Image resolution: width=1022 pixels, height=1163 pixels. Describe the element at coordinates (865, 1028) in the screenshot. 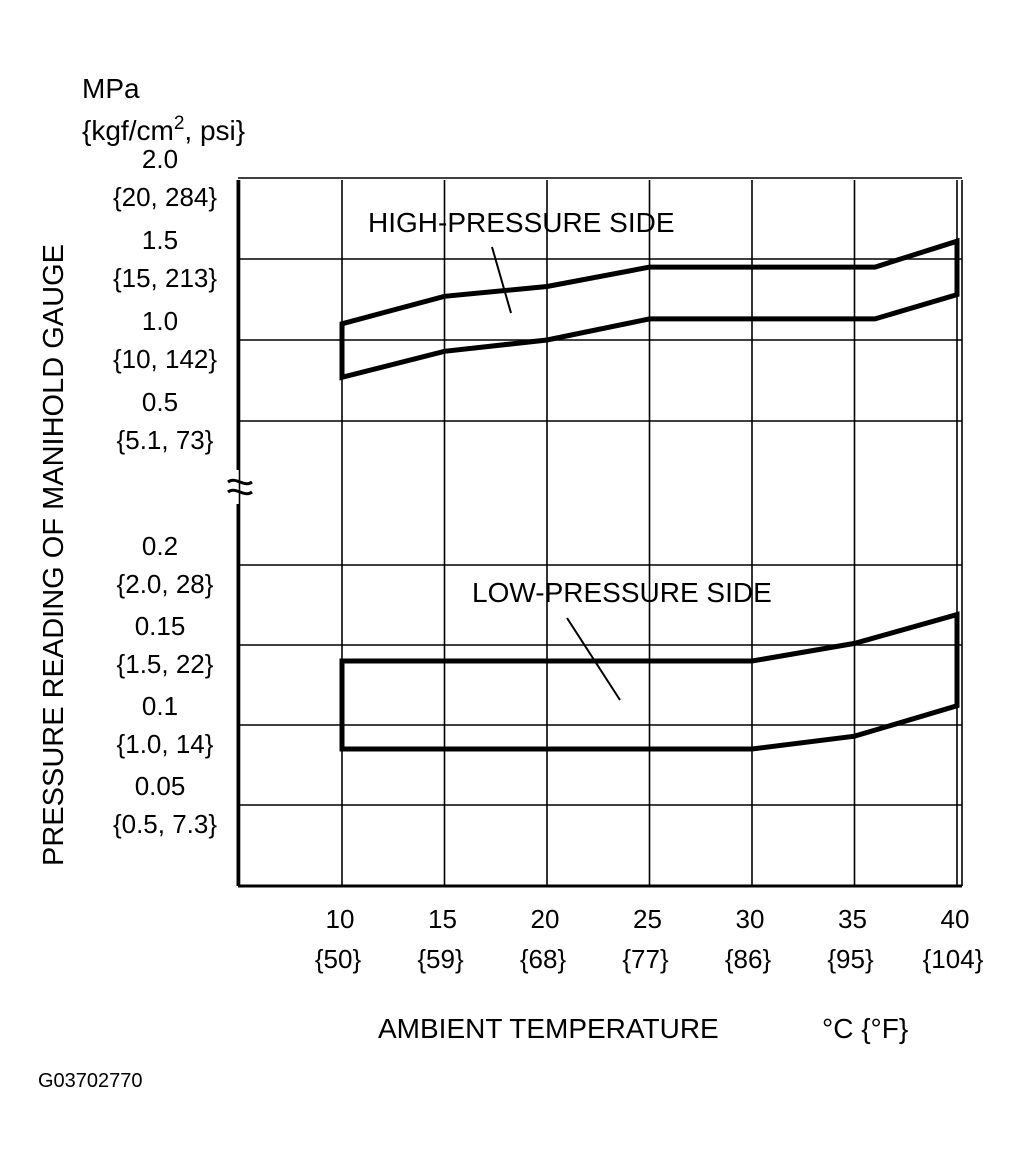

I see `x-axis-unit: °C {°F}` at that location.